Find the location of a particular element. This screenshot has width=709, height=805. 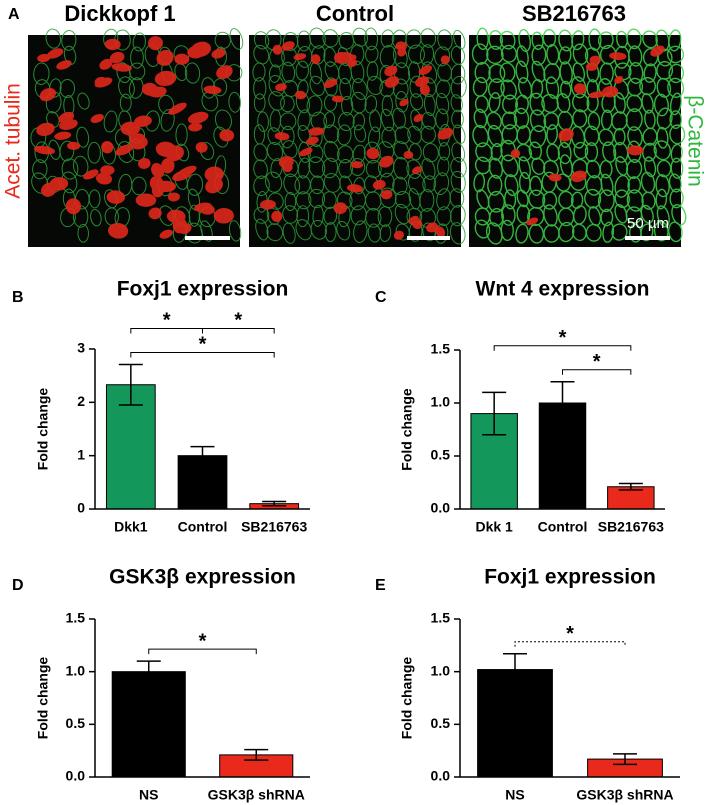

panel-label: D is located at coordinates (18, 585).